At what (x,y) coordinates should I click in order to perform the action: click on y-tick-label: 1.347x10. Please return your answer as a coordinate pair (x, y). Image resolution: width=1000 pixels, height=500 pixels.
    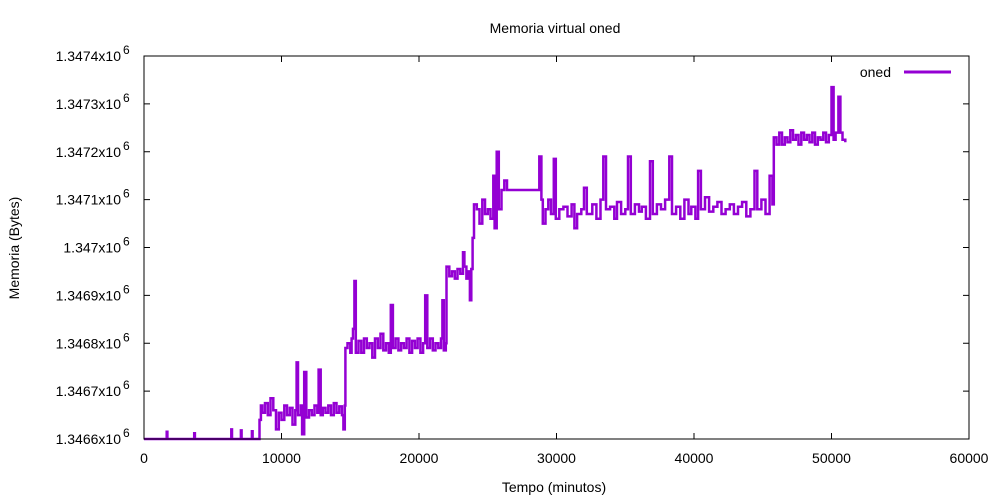
    Looking at the image, I should click on (92, 248).